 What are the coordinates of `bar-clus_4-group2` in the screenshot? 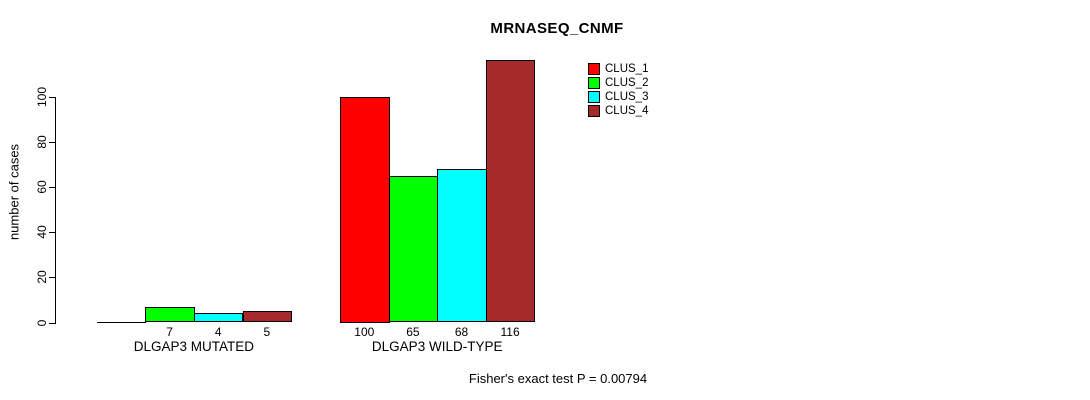 It's located at (510, 191).